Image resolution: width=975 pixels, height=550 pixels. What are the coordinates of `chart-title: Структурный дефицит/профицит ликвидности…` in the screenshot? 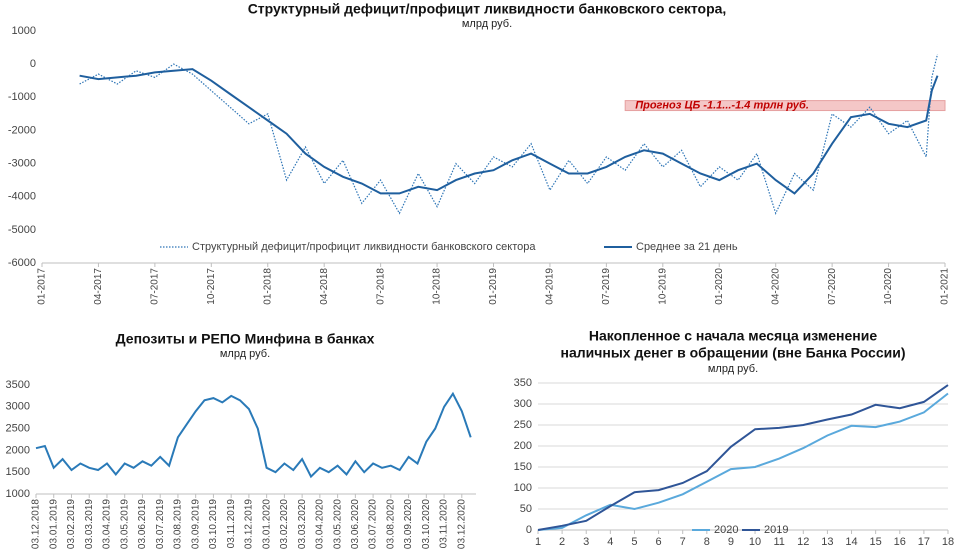 It's located at (487, 9).